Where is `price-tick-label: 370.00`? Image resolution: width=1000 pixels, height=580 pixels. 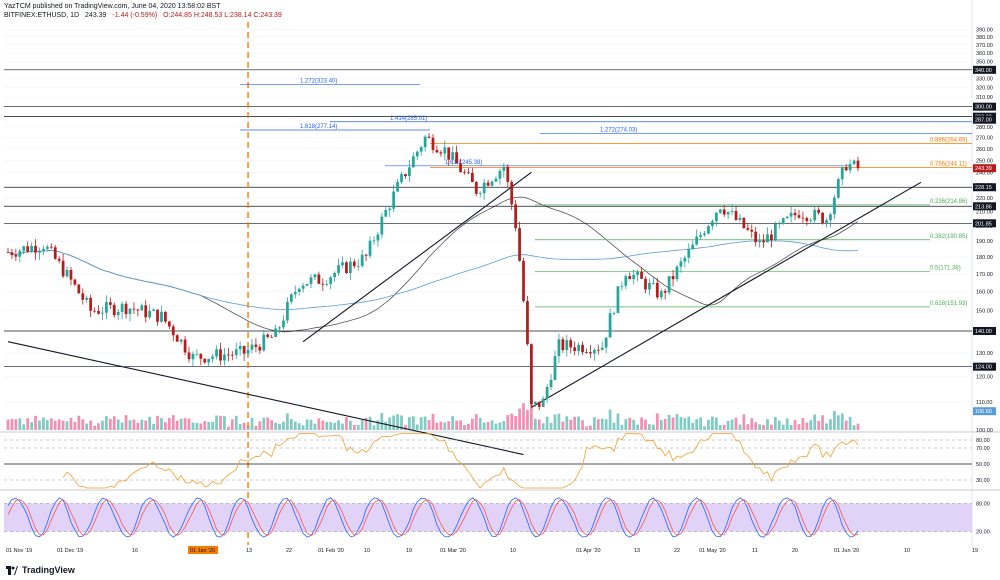 price-tick-label: 370.00 is located at coordinates (984, 46).